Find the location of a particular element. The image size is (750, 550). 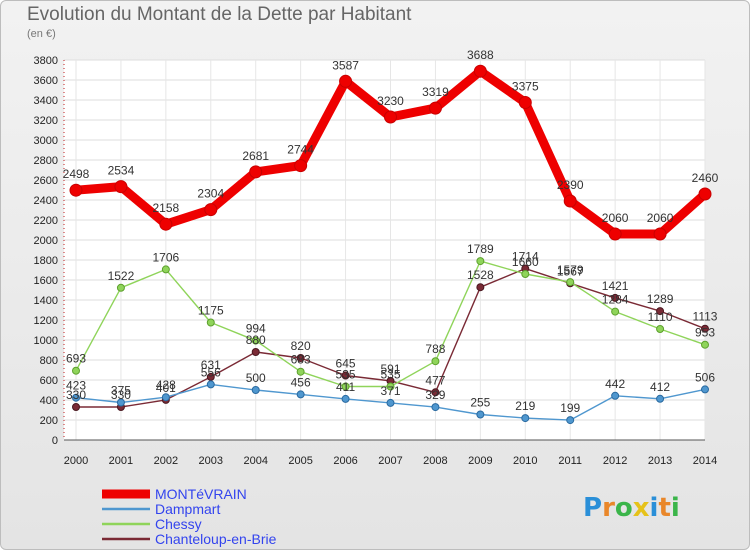

legend-label: Dampmart is located at coordinates (187, 509).